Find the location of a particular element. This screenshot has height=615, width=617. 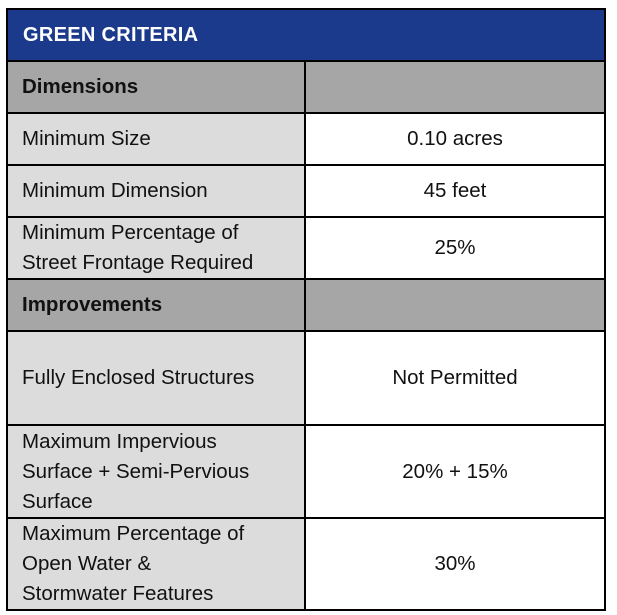

criterion-label: Fully Enclosed Structures is located at coordinates (157, 378).